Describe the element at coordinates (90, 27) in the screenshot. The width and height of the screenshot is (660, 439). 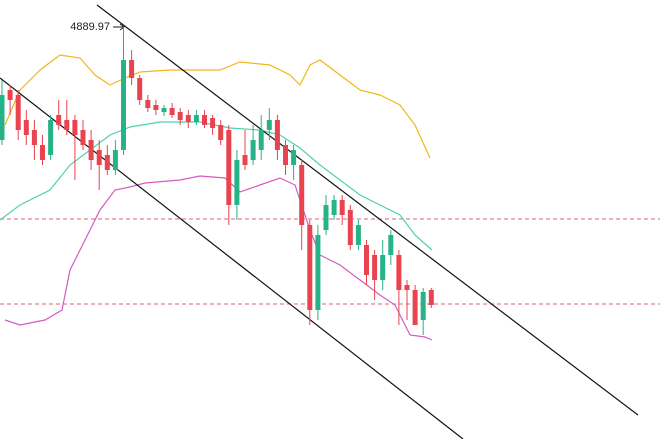
I see `price-label: 4889.97` at that location.